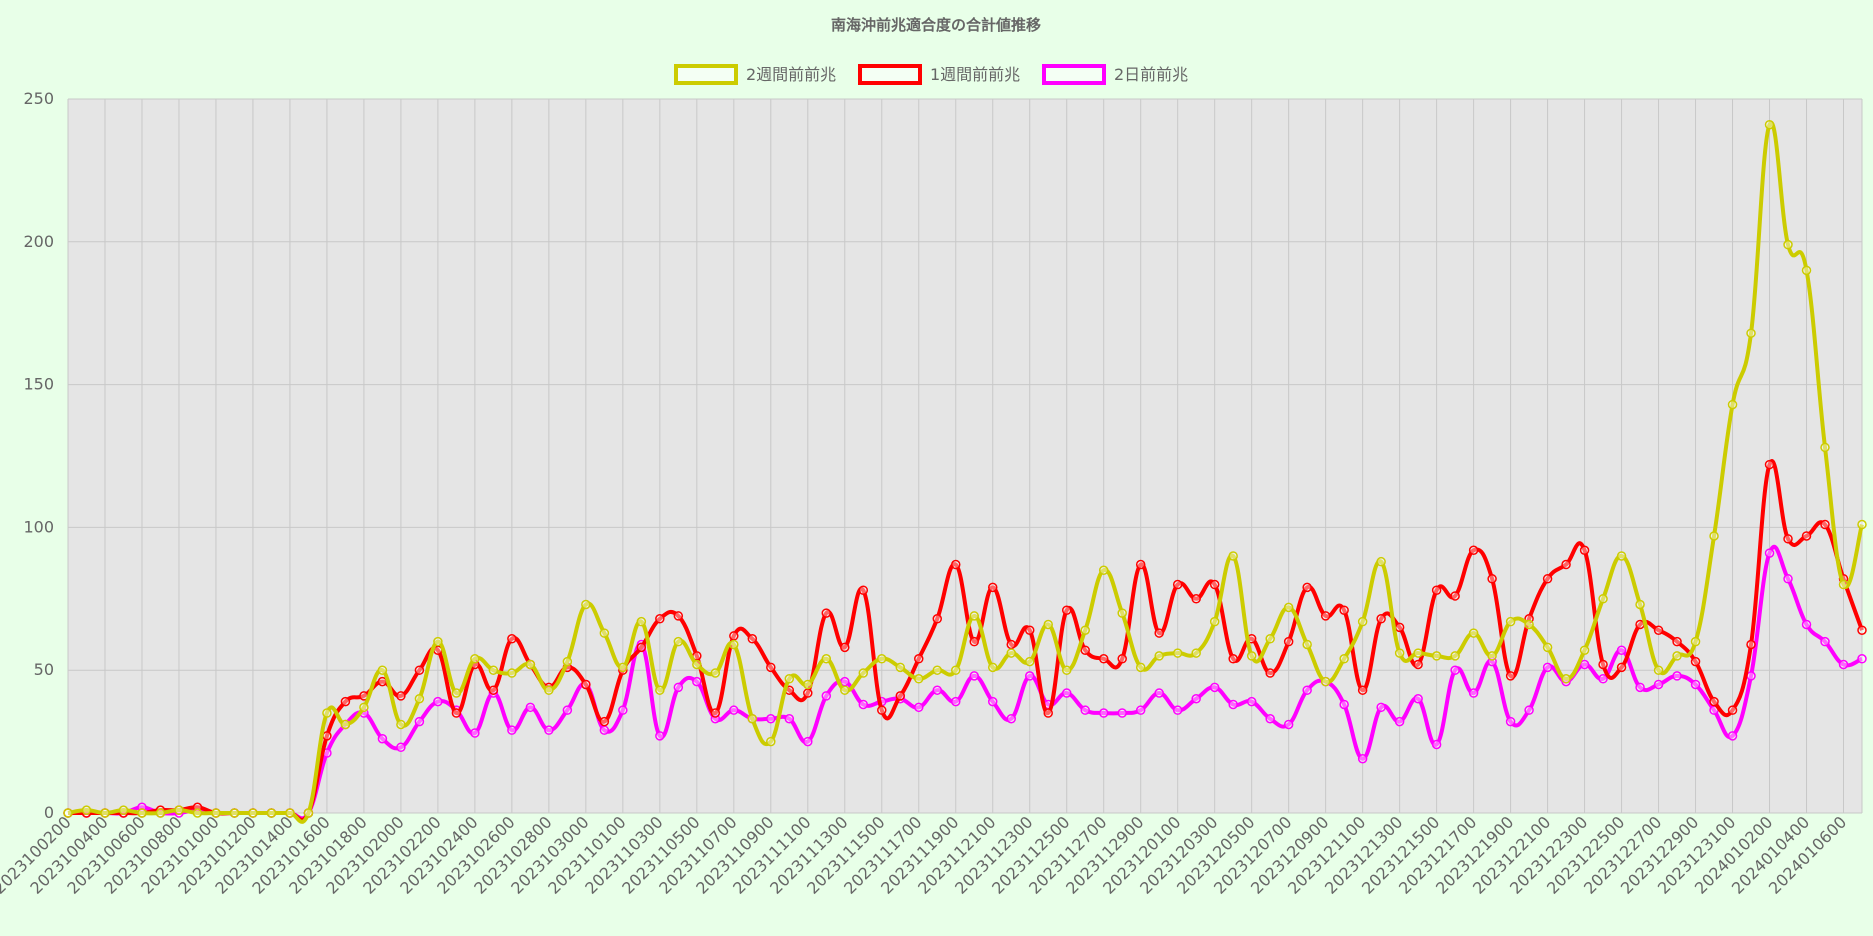 This screenshot has width=1873, height=936. What do you see at coordinates (49, 812) in the screenshot?
I see `y-tick-label: 0` at bounding box center [49, 812].